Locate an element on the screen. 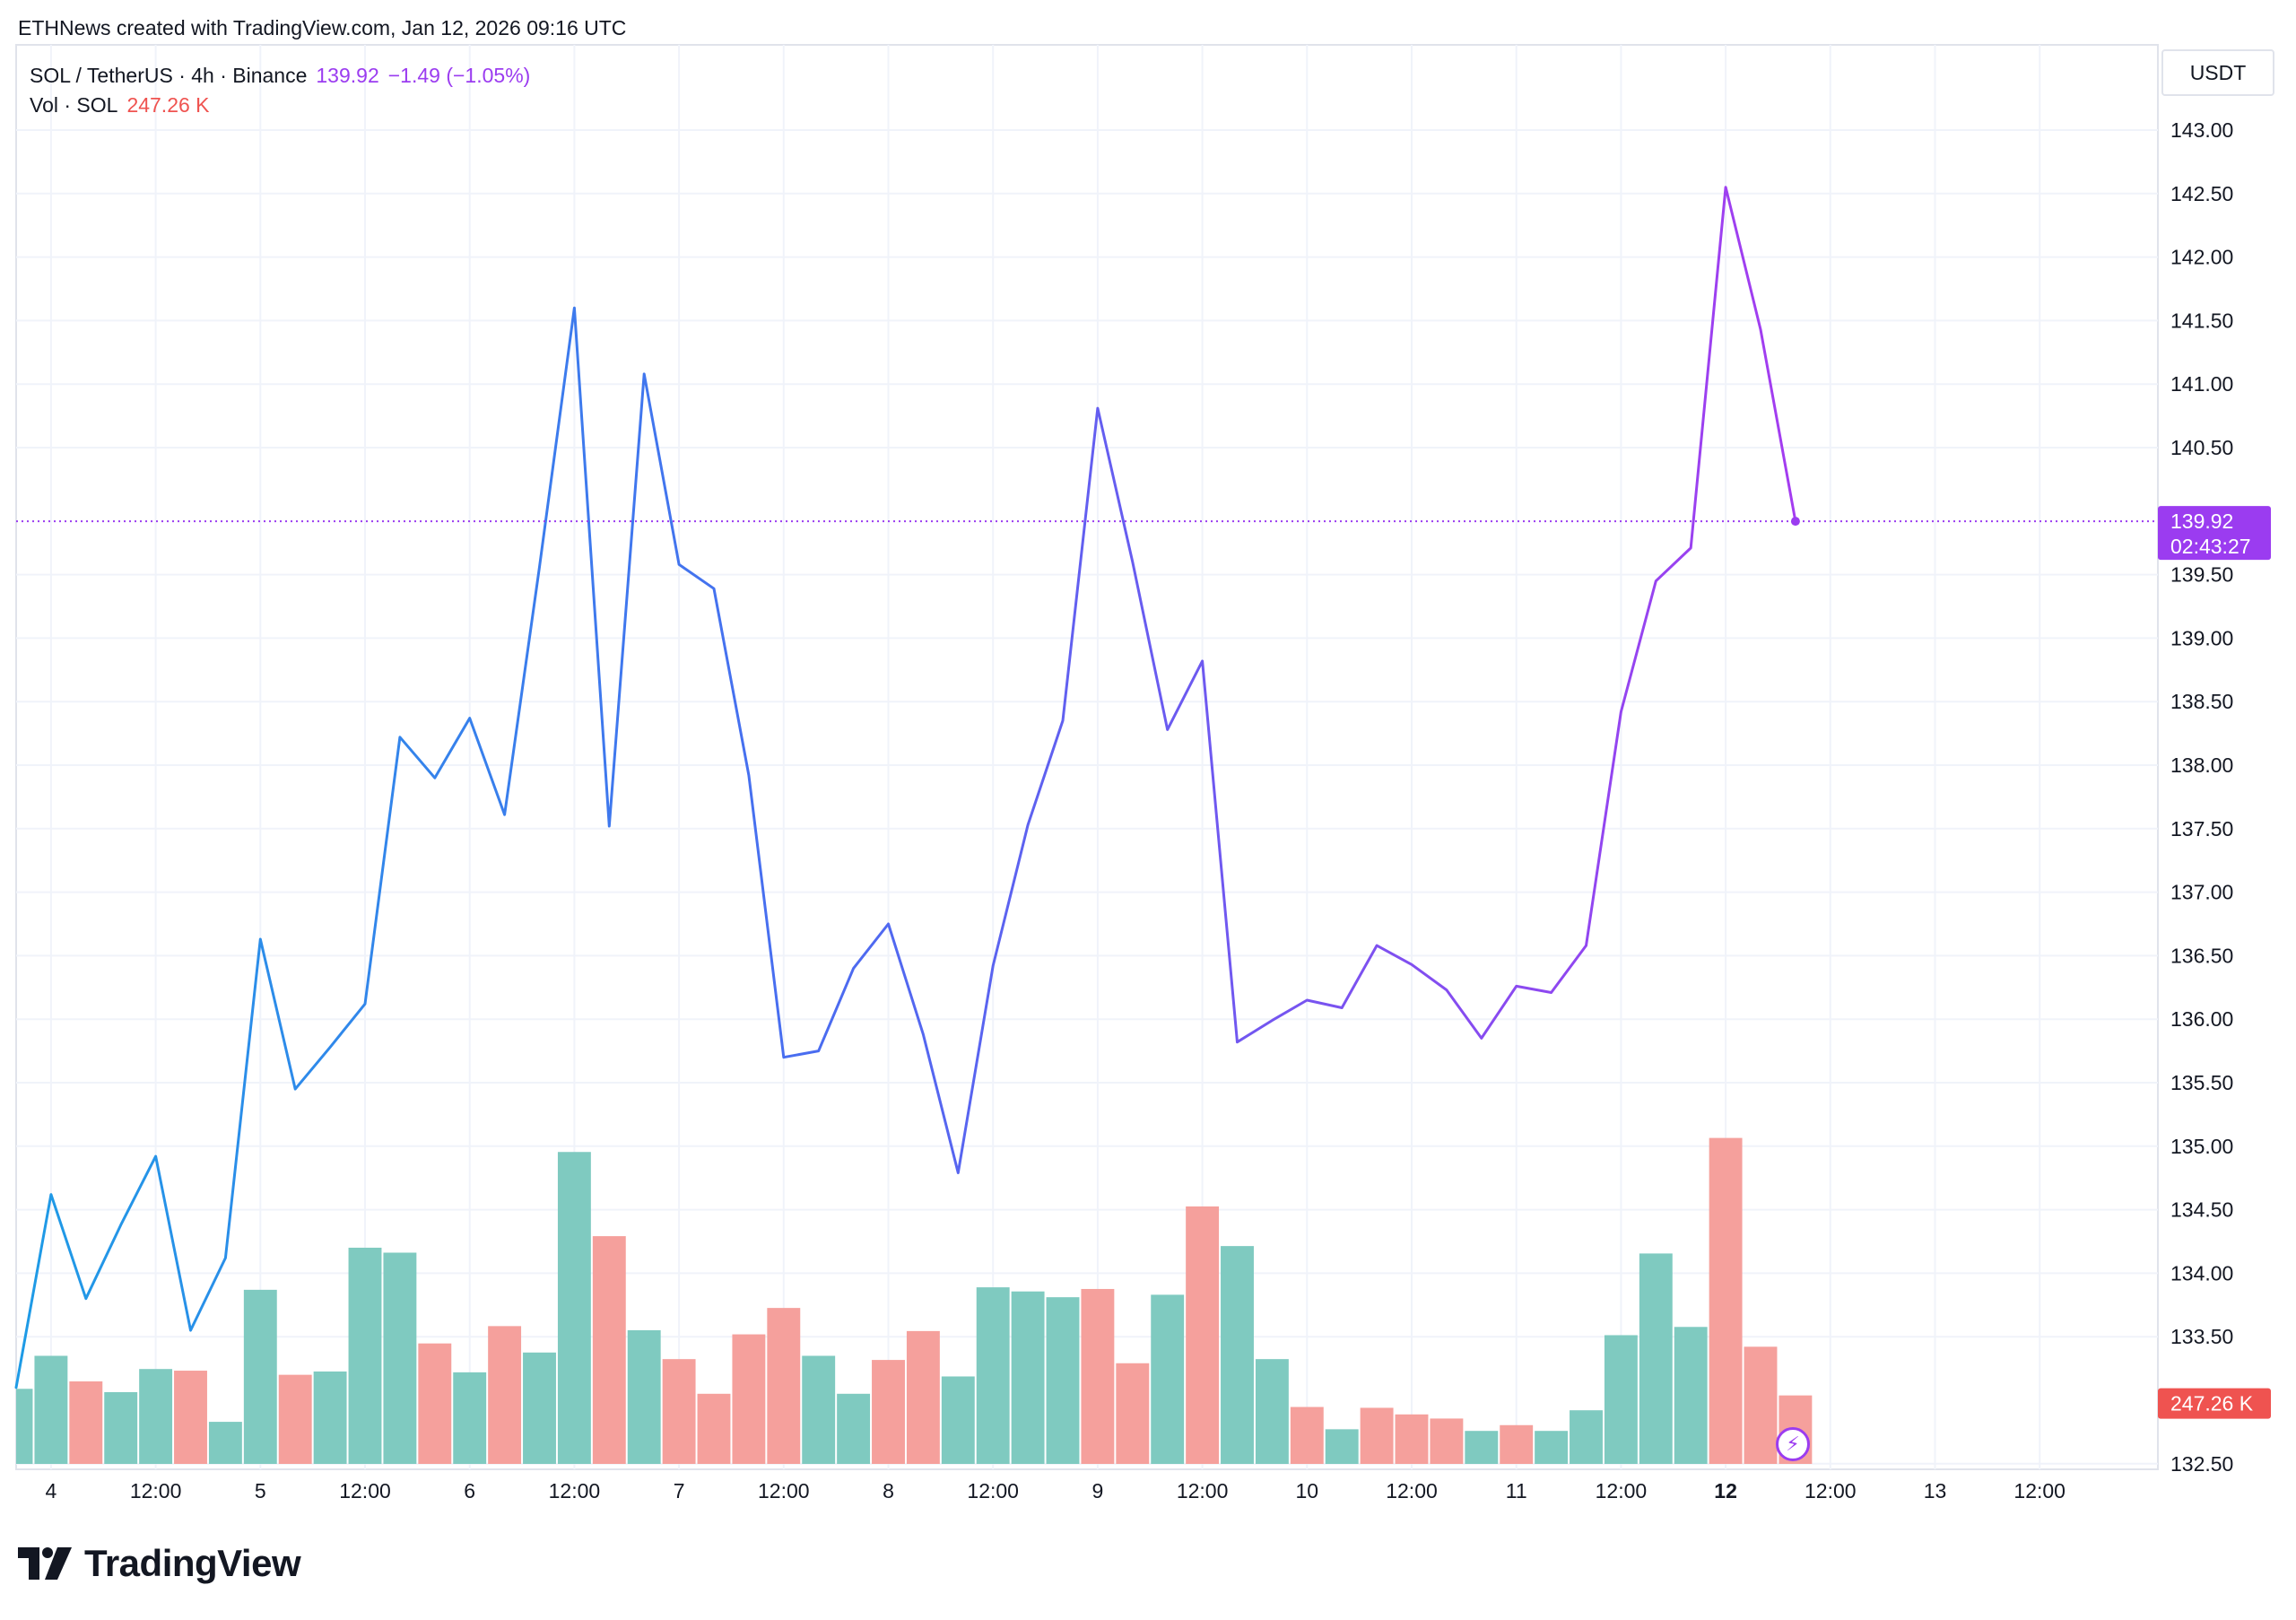 The width and height of the screenshot is (2296, 1620). y-tick-label: 137.50 is located at coordinates (2201, 829).